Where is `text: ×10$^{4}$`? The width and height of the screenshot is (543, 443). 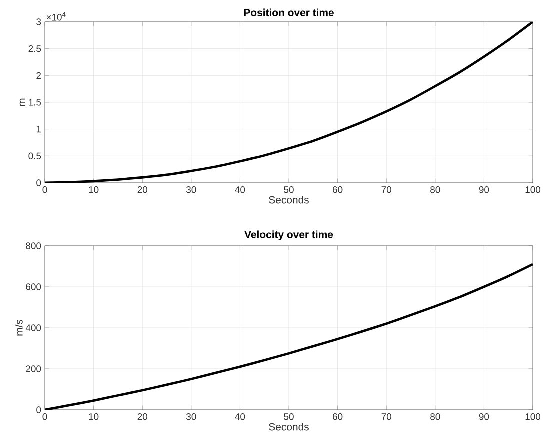 text: ×10$^{4}$ is located at coordinates (56, 16).